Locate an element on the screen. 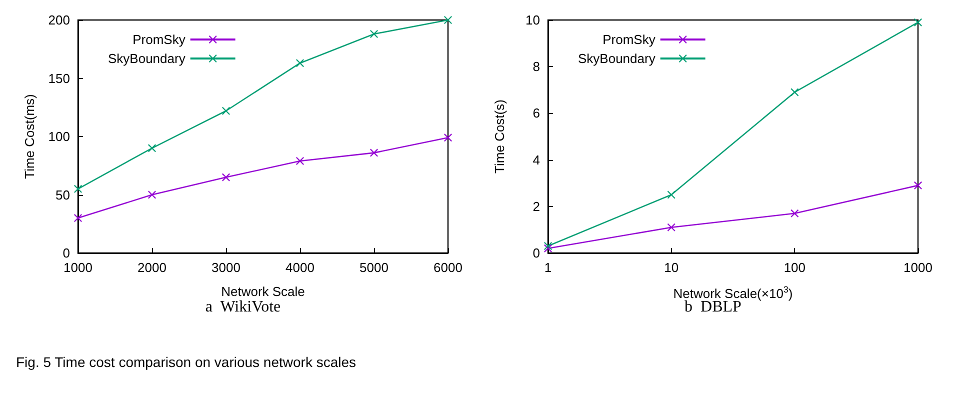  y-tick-label: 100 is located at coordinates (59, 136).